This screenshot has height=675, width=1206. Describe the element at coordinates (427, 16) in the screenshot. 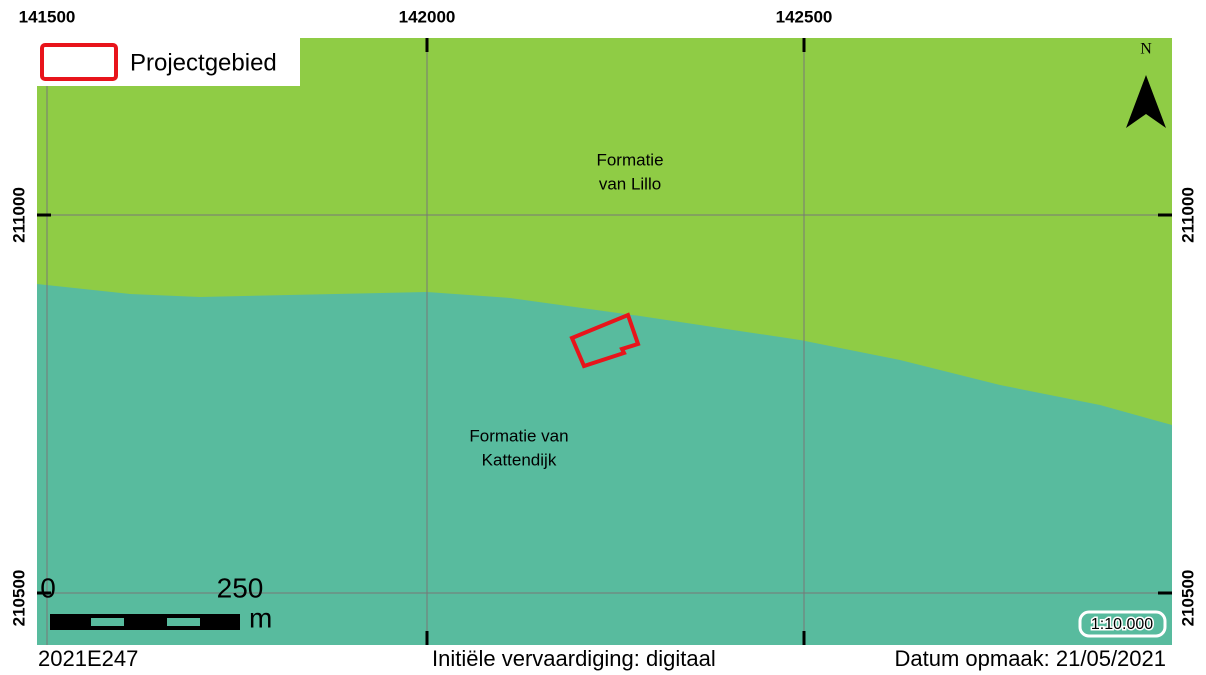

I see `coord-label: 142000` at that location.